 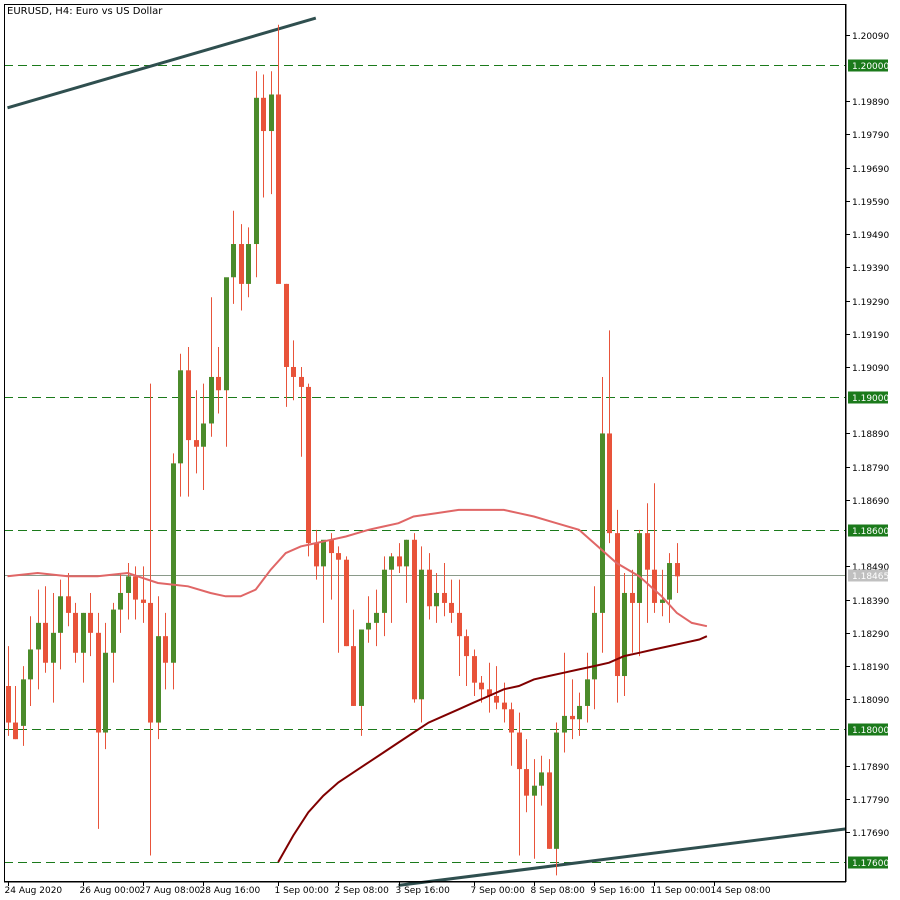 What do you see at coordinates (868, 575) in the screenshot?
I see `current-price-badge` at bounding box center [868, 575].